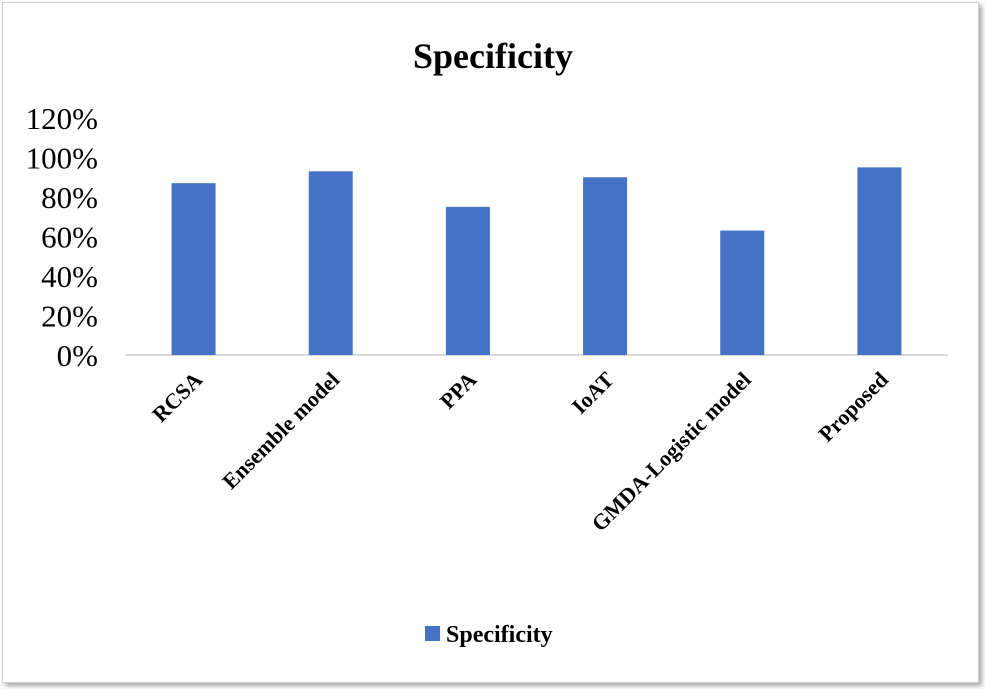 Image resolution: width=985 pixels, height=689 pixels. What do you see at coordinates (69, 276) in the screenshot?
I see `y-tick-label: 40%` at bounding box center [69, 276].